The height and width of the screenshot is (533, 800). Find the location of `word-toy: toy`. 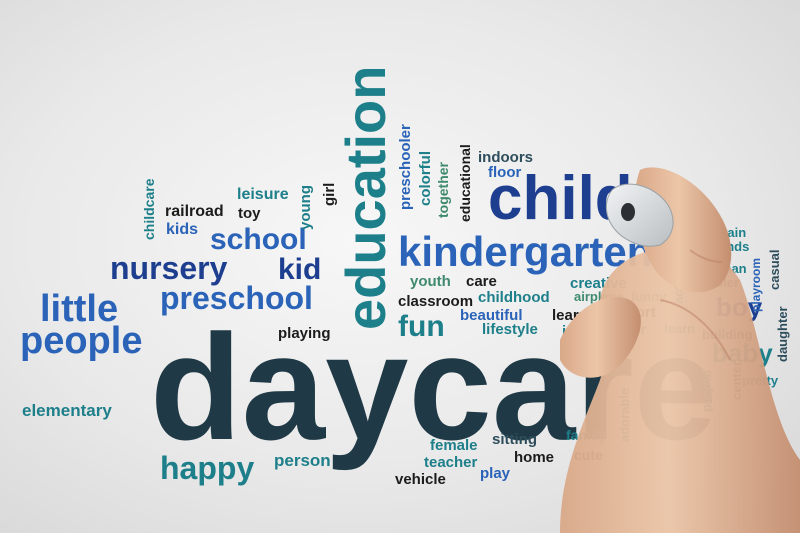

word-toy: toy is located at coordinates (249, 213).